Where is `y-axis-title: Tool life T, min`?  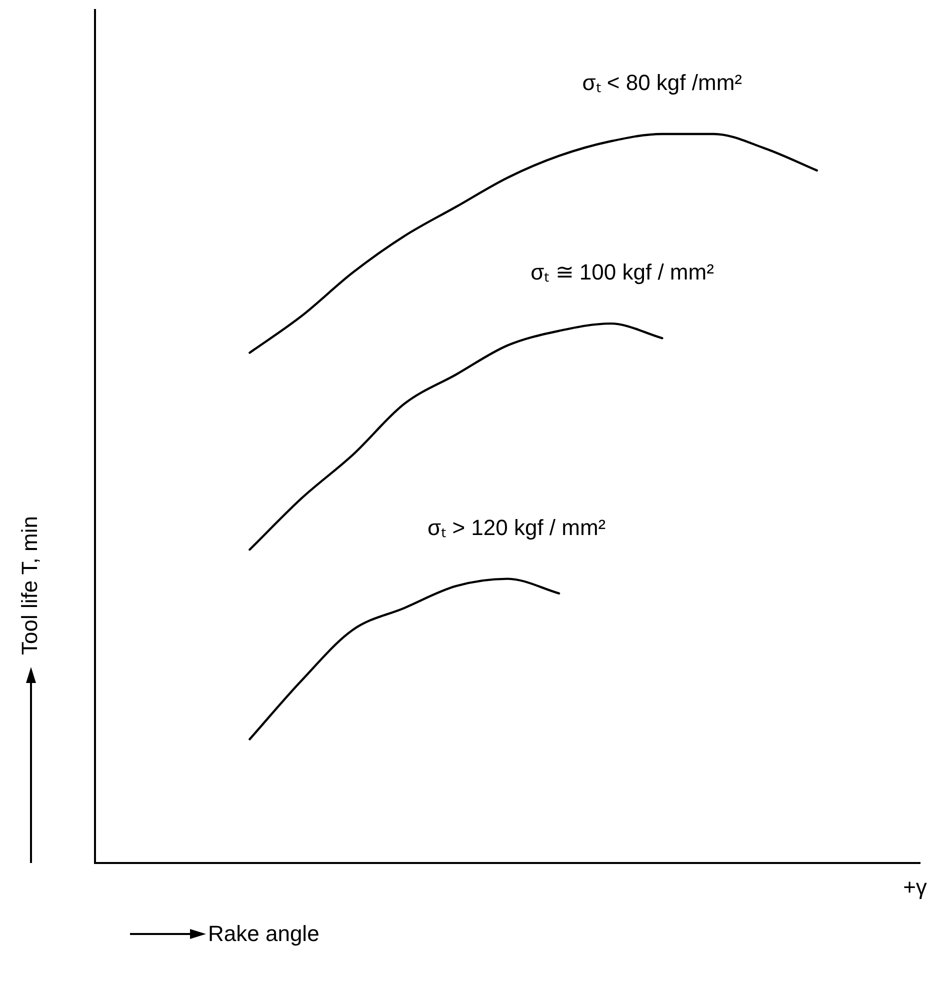 y-axis-title: Tool life T, min is located at coordinates (29, 585).